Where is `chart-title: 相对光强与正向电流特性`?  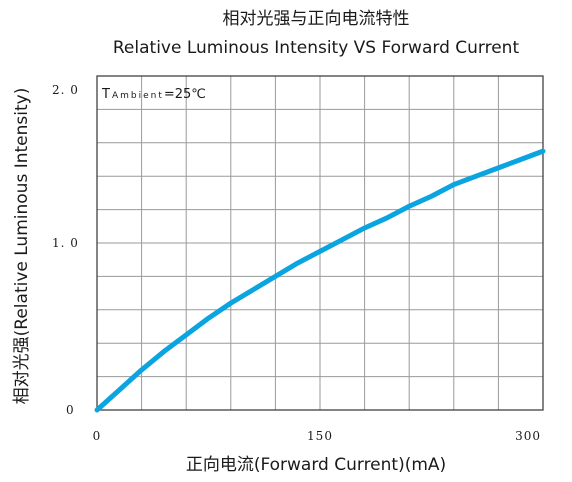
chart-title: 相对光强与正向电流特性 is located at coordinates (316, 19).